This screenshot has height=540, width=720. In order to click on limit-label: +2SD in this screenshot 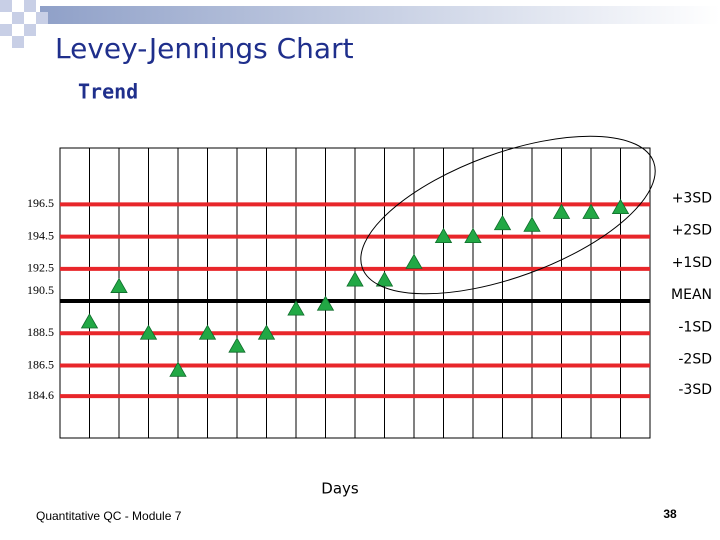, I will do `click(692, 231)`.